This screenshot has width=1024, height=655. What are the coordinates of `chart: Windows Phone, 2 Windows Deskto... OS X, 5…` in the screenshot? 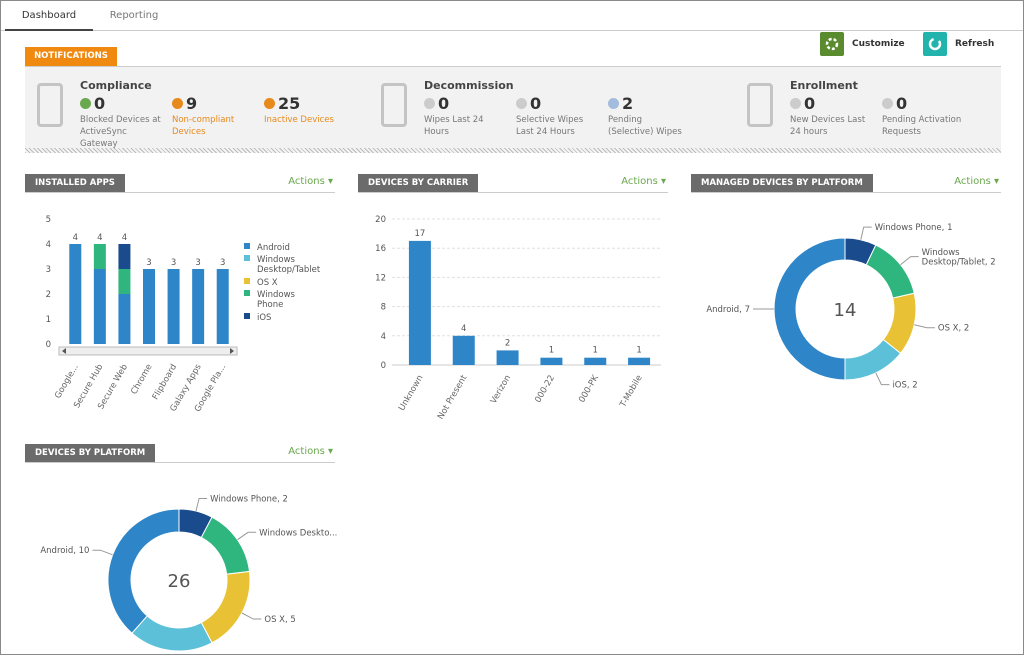 It's located at (188, 573).